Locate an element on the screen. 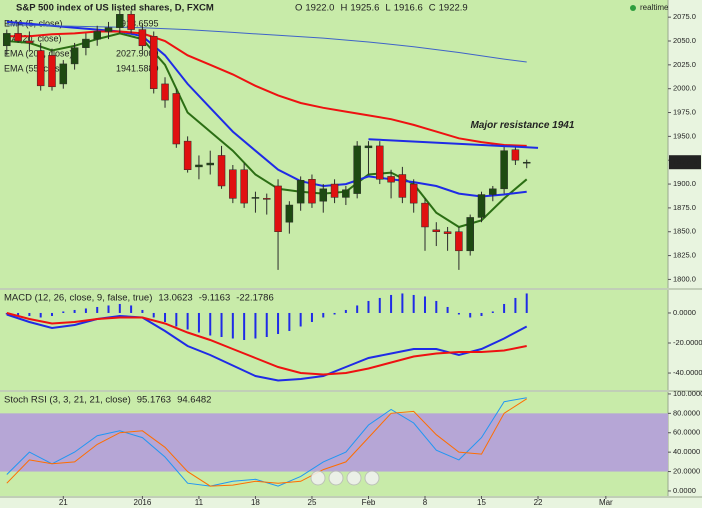  legend-value: 2027.9009 is located at coordinates (137, 53).